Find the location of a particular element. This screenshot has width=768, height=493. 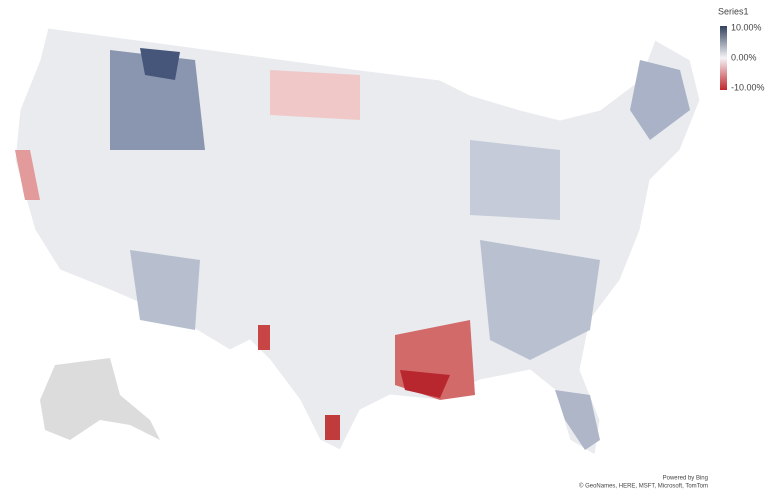

legend-title: Series1 is located at coordinates (733, 11).